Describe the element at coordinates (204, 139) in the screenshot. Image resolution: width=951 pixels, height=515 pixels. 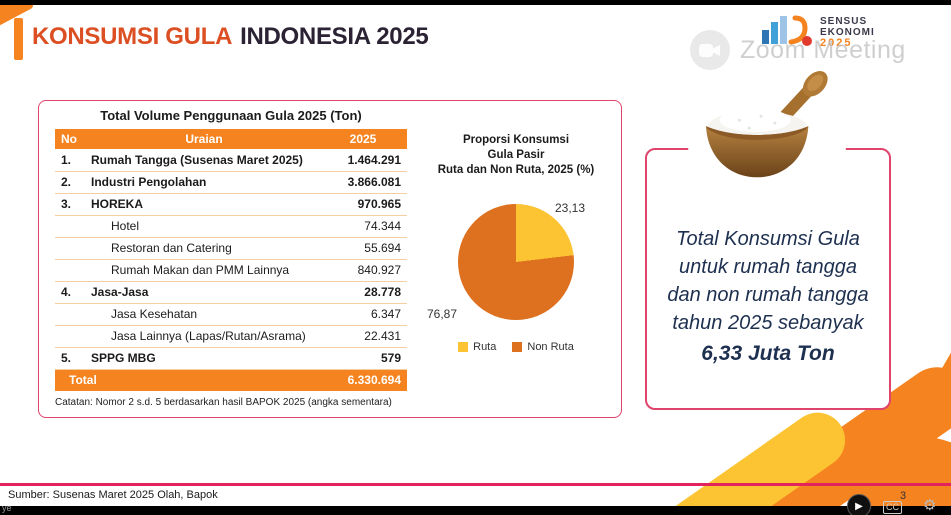
I see `column-header-uraian: Uraian` at that location.